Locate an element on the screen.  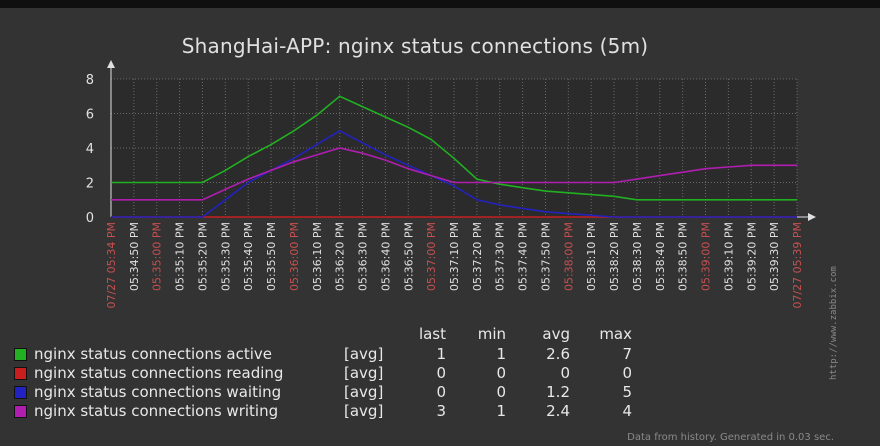
legend-avg: 2.6 is located at coordinates (558, 354).